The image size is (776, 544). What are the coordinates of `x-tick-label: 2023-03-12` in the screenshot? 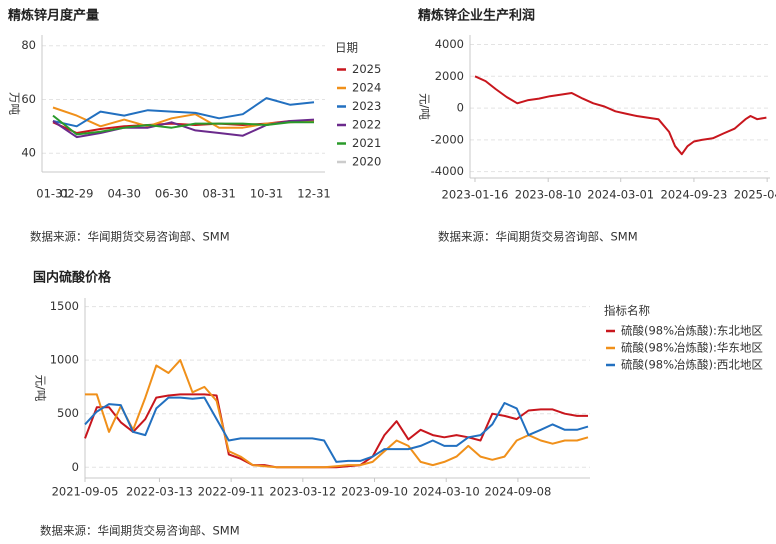 It's located at (302, 492).